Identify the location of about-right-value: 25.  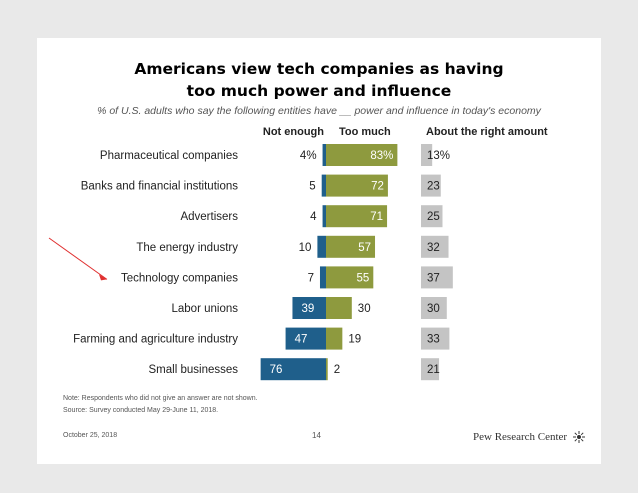
(433, 217).